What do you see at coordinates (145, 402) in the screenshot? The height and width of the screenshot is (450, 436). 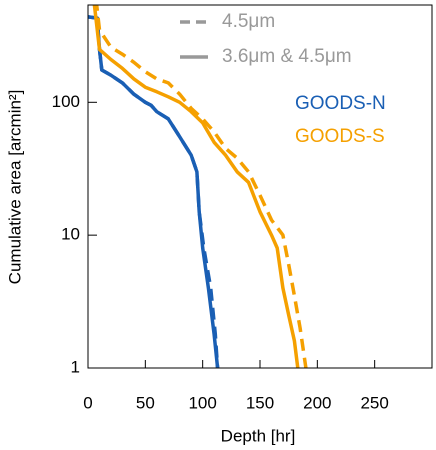 I see `x-tick-label: 50` at bounding box center [145, 402].